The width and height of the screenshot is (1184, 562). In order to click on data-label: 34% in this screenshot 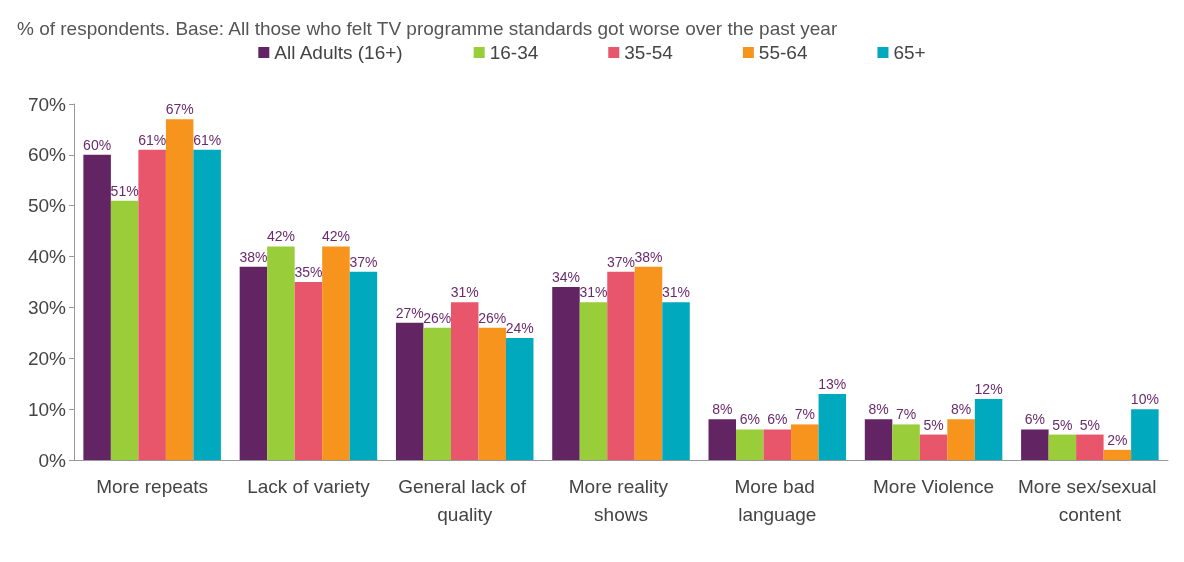, I will do `click(565, 277)`.